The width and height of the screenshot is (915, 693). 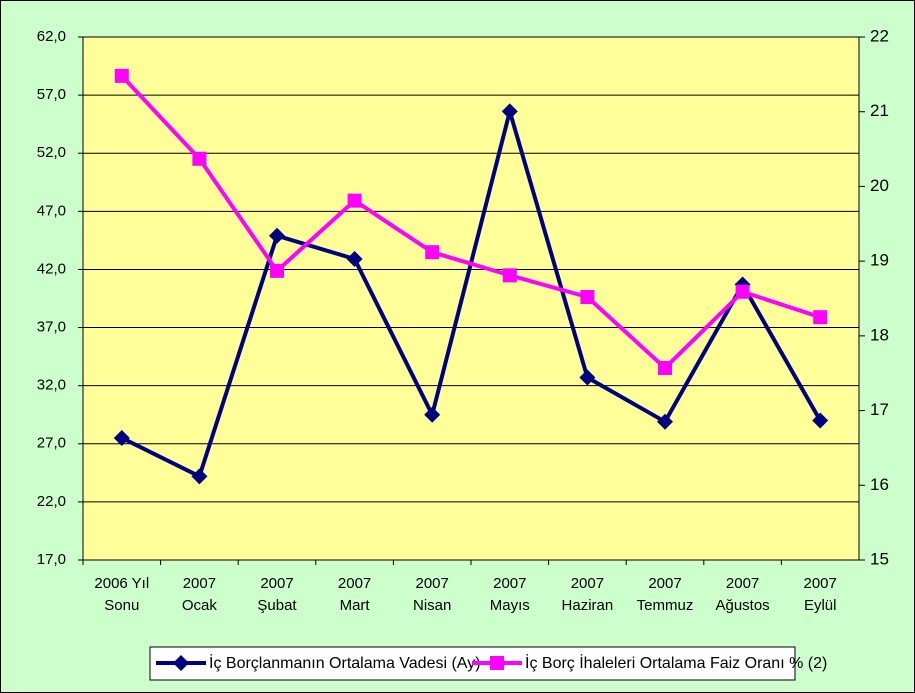 I want to click on x-tick-label: Şubat, so click(x=277, y=605).